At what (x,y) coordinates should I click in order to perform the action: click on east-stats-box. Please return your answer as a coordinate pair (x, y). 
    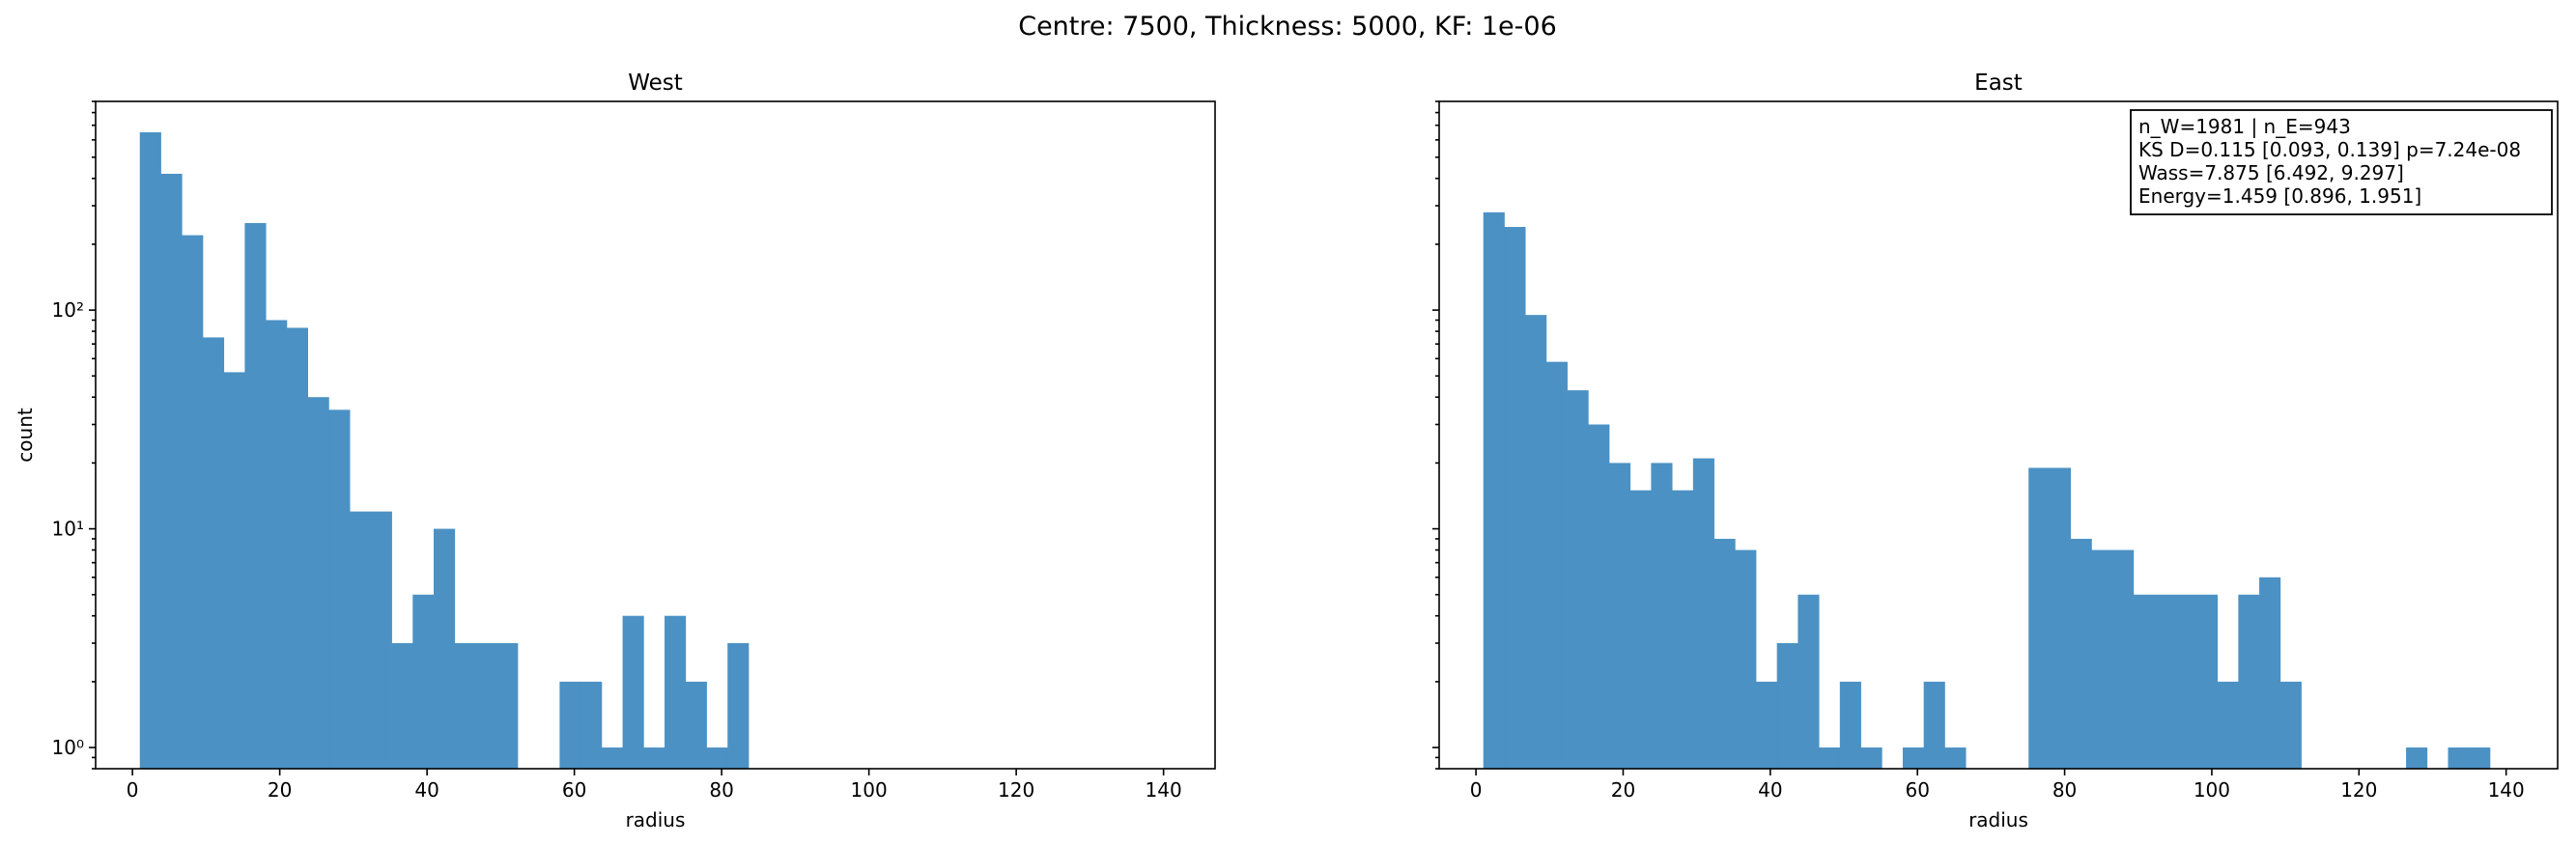
    Looking at the image, I should click on (2341, 162).